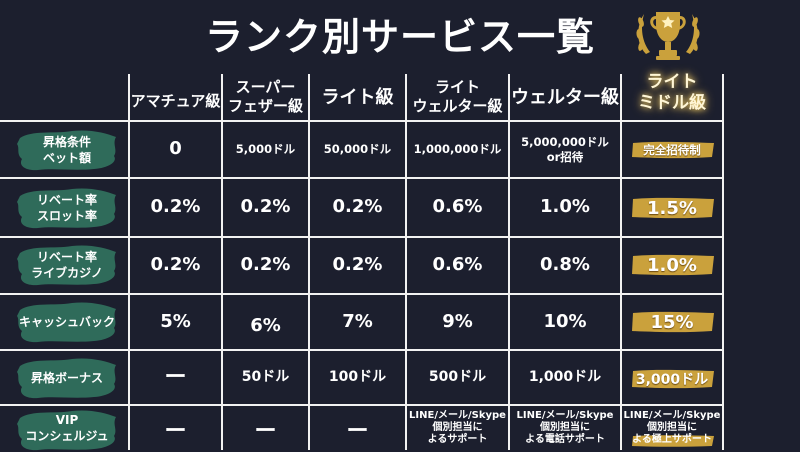  What do you see at coordinates (357, 321) in the screenshot?
I see `cell-value: 7%` at bounding box center [357, 321].